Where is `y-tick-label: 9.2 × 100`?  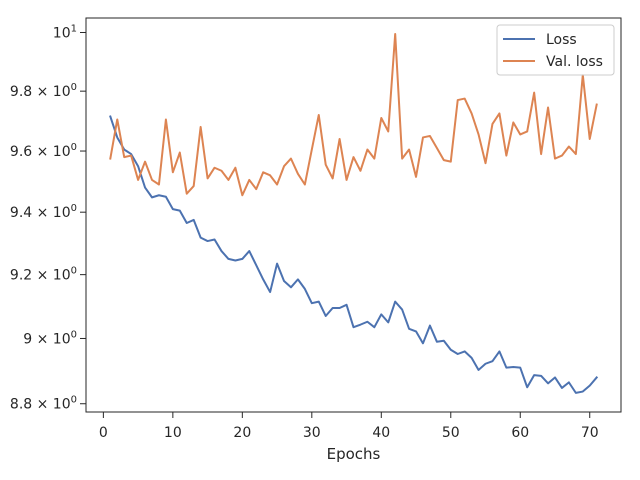
y-tick-label: 9.2 × 100 is located at coordinates (43, 275).